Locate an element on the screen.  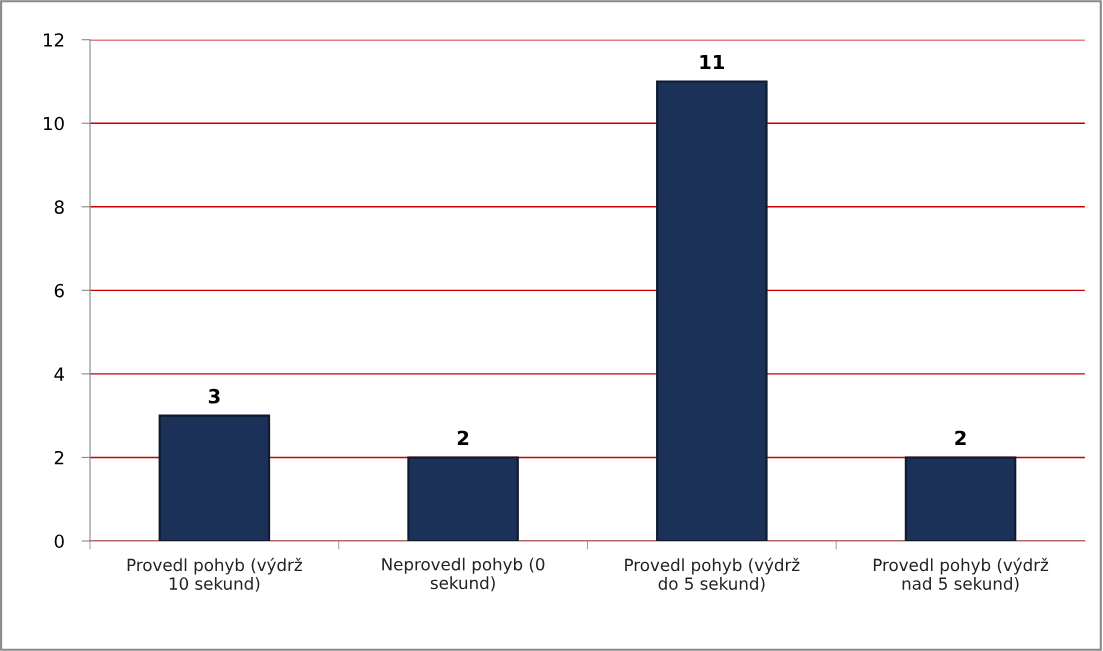
y-tick-label: 4 is located at coordinates (59, 374).